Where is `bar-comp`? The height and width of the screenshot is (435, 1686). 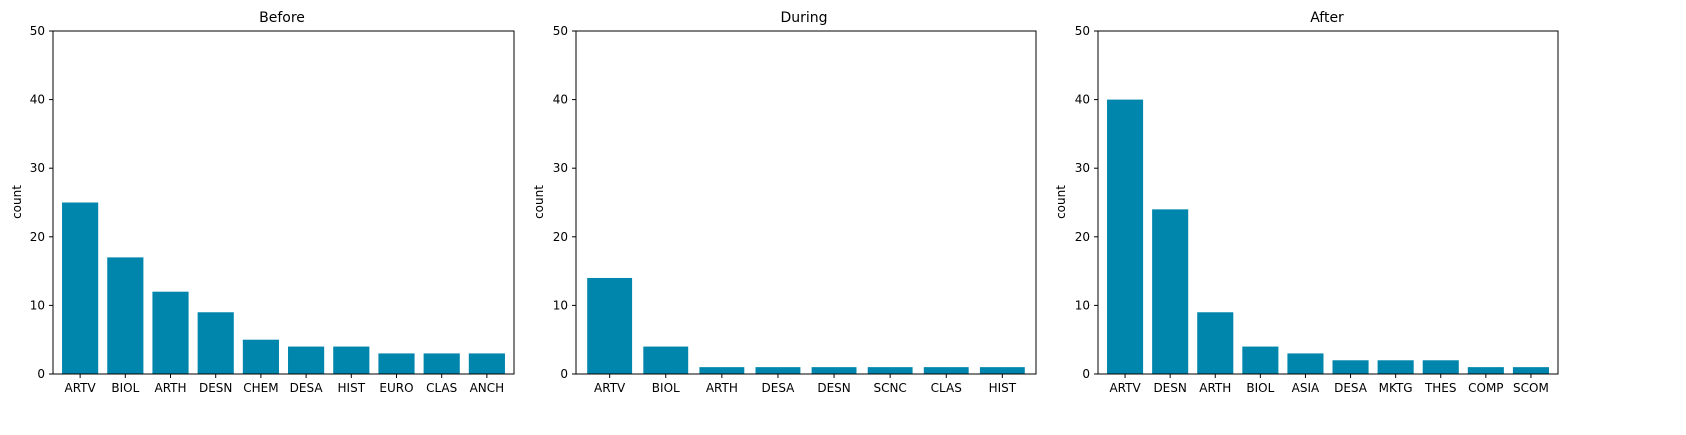
bar-comp is located at coordinates (1485, 370).